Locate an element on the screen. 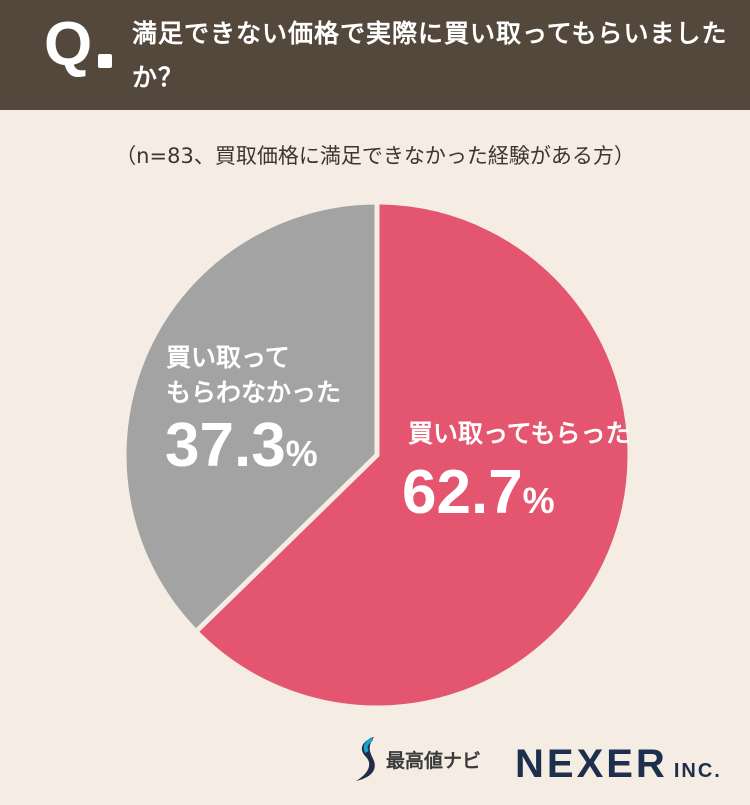  slice-value-yes-number: 62.7 is located at coordinates (462, 492).